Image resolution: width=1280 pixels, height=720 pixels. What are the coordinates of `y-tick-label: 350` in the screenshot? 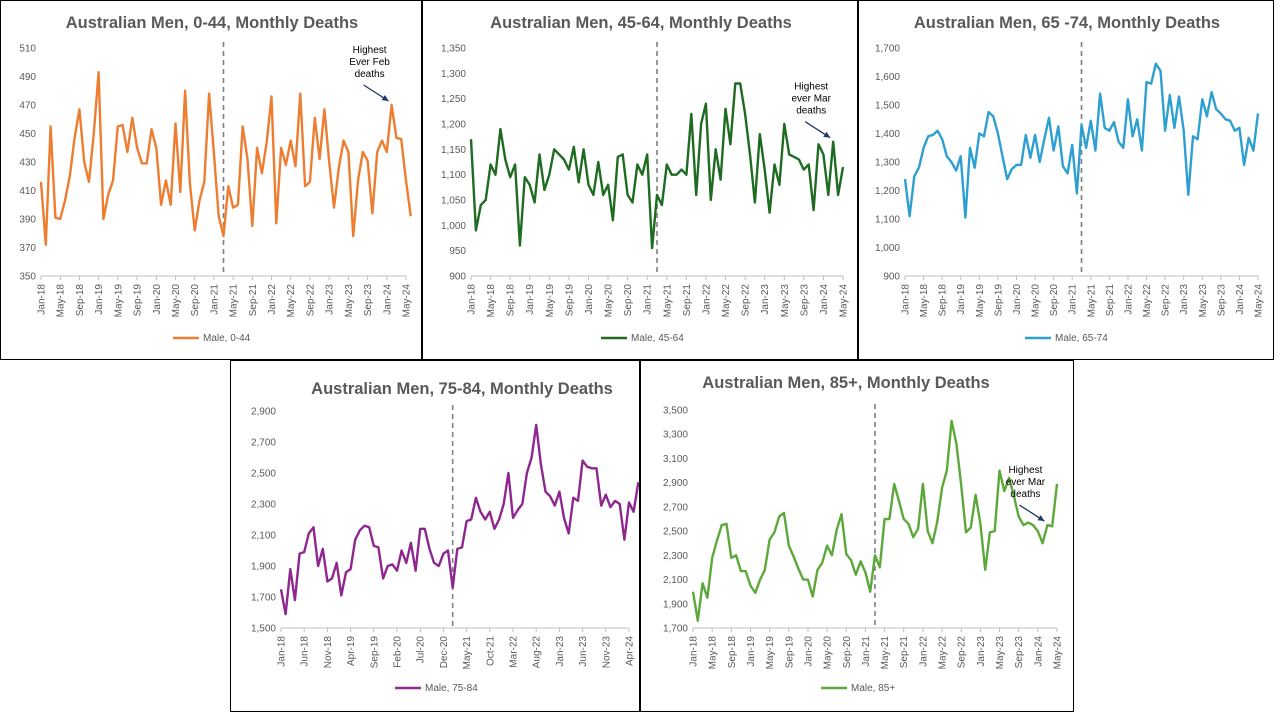 It's located at (27, 277).